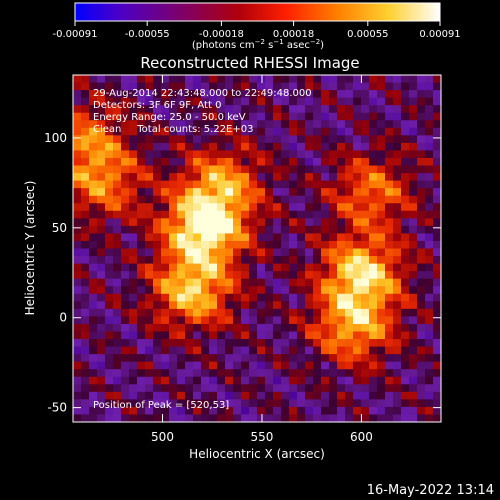  I want to click on y-tick-label: 0, so click(63, 318).